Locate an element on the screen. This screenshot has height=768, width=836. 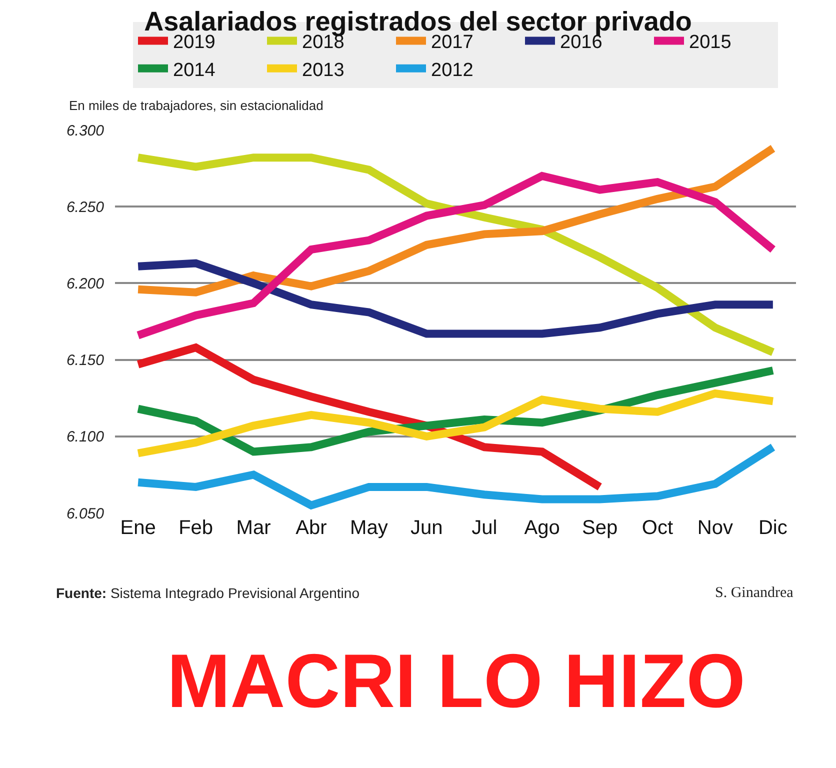
x-tick-label: Mar is located at coordinates (254, 528).